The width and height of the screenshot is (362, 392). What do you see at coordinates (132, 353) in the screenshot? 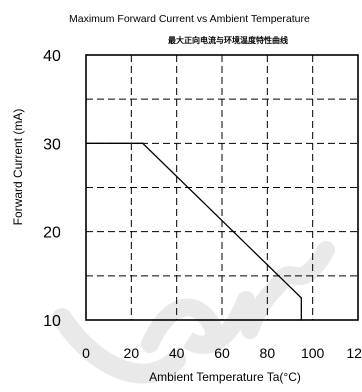
I see `x-tick-label: 20` at bounding box center [132, 353].